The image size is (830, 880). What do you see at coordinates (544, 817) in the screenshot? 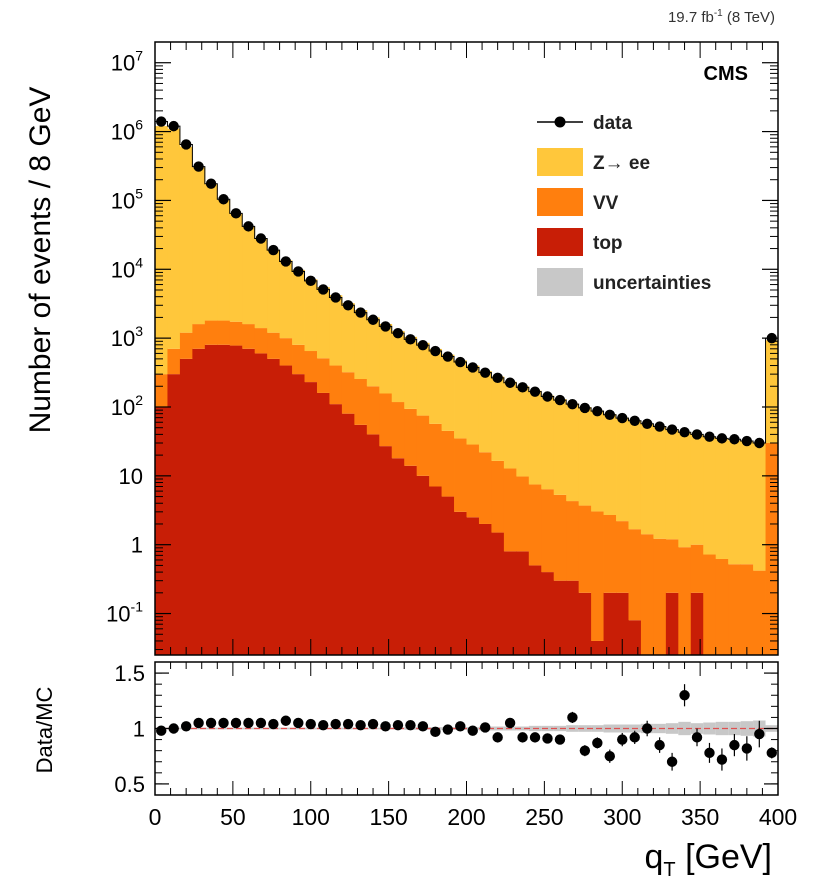
I see `x-tick-label: 250` at bounding box center [544, 817].